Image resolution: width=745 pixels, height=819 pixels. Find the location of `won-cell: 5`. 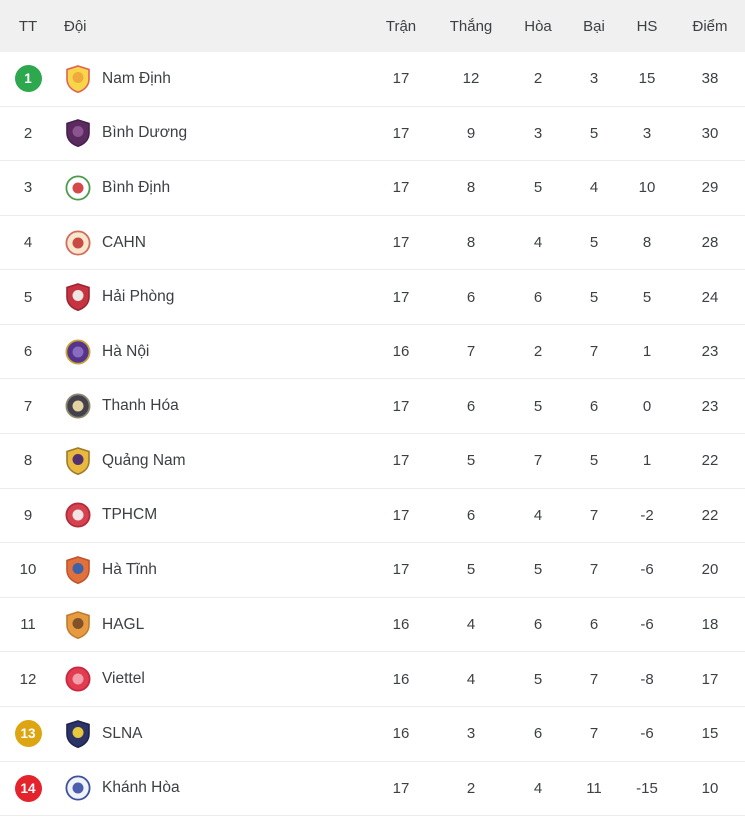

won-cell: 5 is located at coordinates (471, 570).